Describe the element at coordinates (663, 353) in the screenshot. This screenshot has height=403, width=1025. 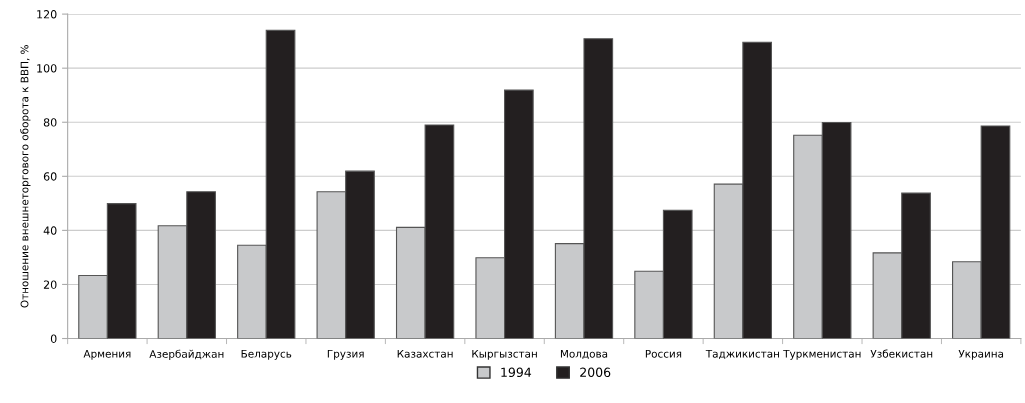
I see `x-tick-label: Россия` at that location.